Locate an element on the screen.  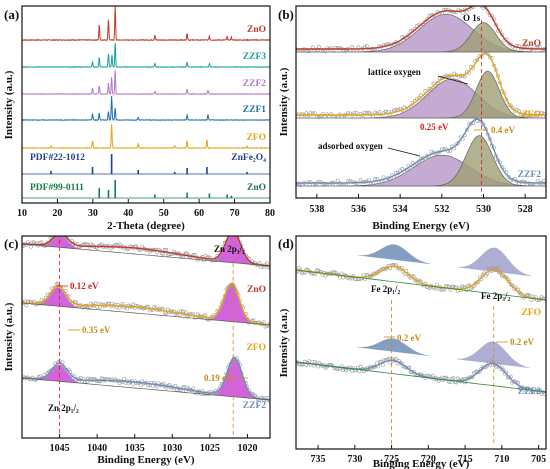
panel-c-zzf2-peak-fill is located at coordinates (234, 379).